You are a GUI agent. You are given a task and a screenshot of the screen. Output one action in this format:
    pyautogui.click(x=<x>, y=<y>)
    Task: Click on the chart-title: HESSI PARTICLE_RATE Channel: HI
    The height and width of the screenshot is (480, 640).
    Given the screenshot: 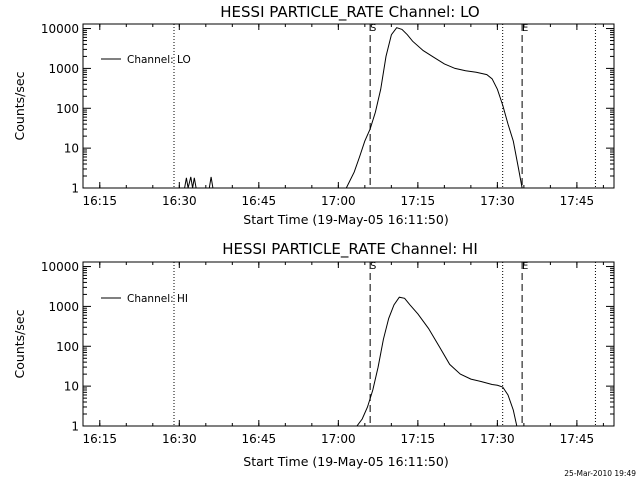 What is the action you would take?
    pyautogui.click(x=350, y=249)
    